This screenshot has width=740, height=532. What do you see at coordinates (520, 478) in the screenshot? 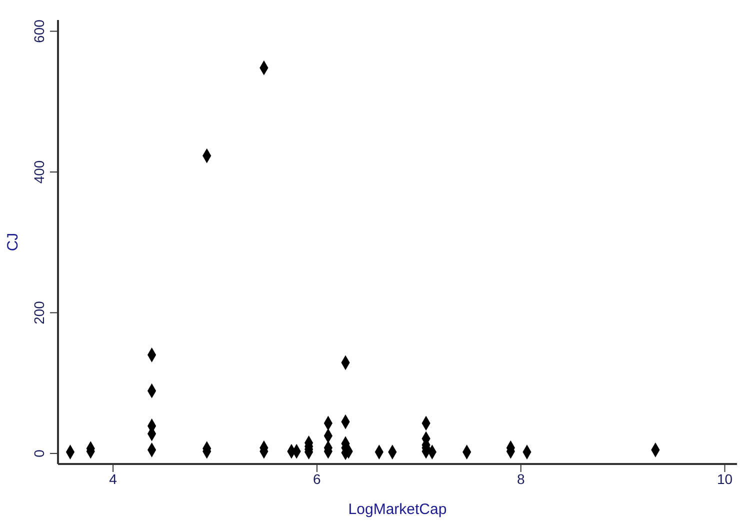
I see `x-tick-label: 8` at bounding box center [520, 478].